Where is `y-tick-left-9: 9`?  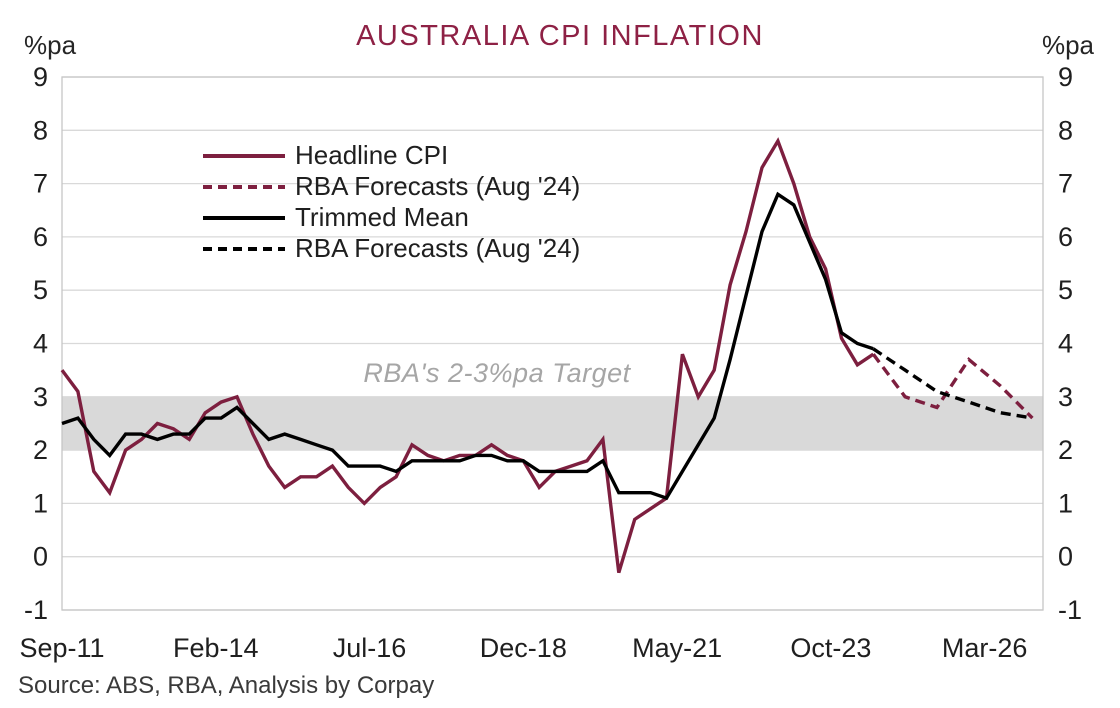
y-tick-left-9: 9 is located at coordinates (40, 77).